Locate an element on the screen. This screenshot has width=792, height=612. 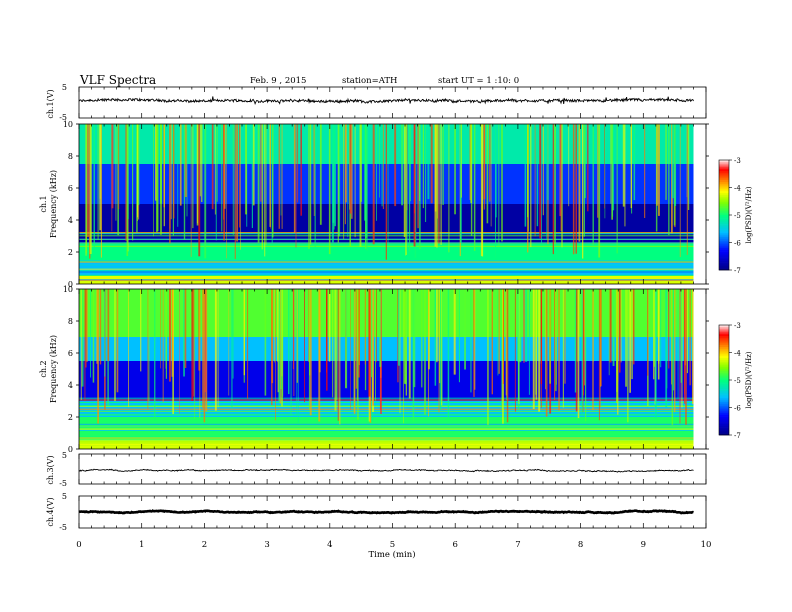
x-tick-label: 10 is located at coordinates (706, 545).